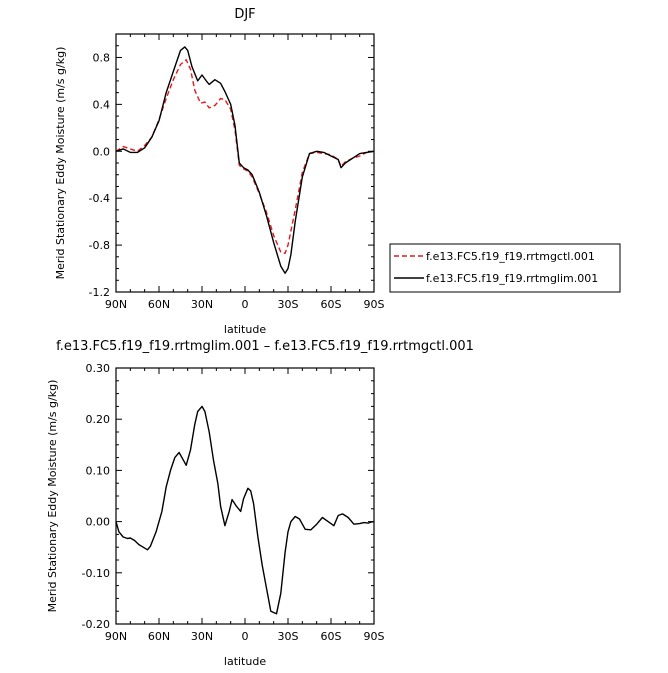  What do you see at coordinates (159, 304) in the screenshot?
I see `chart0-x-tick-label: 60N` at bounding box center [159, 304].